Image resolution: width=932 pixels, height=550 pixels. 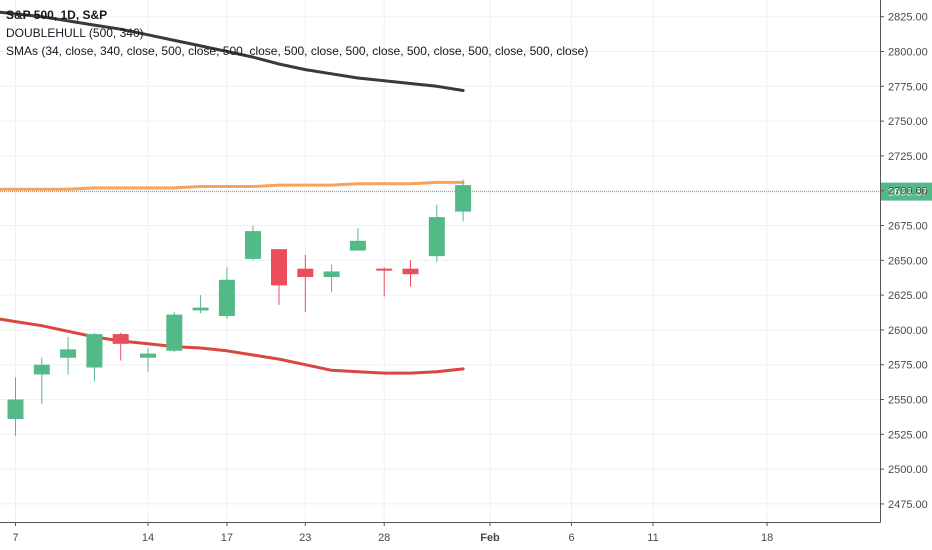 I want to click on last-price-tag, so click(x=906, y=191).